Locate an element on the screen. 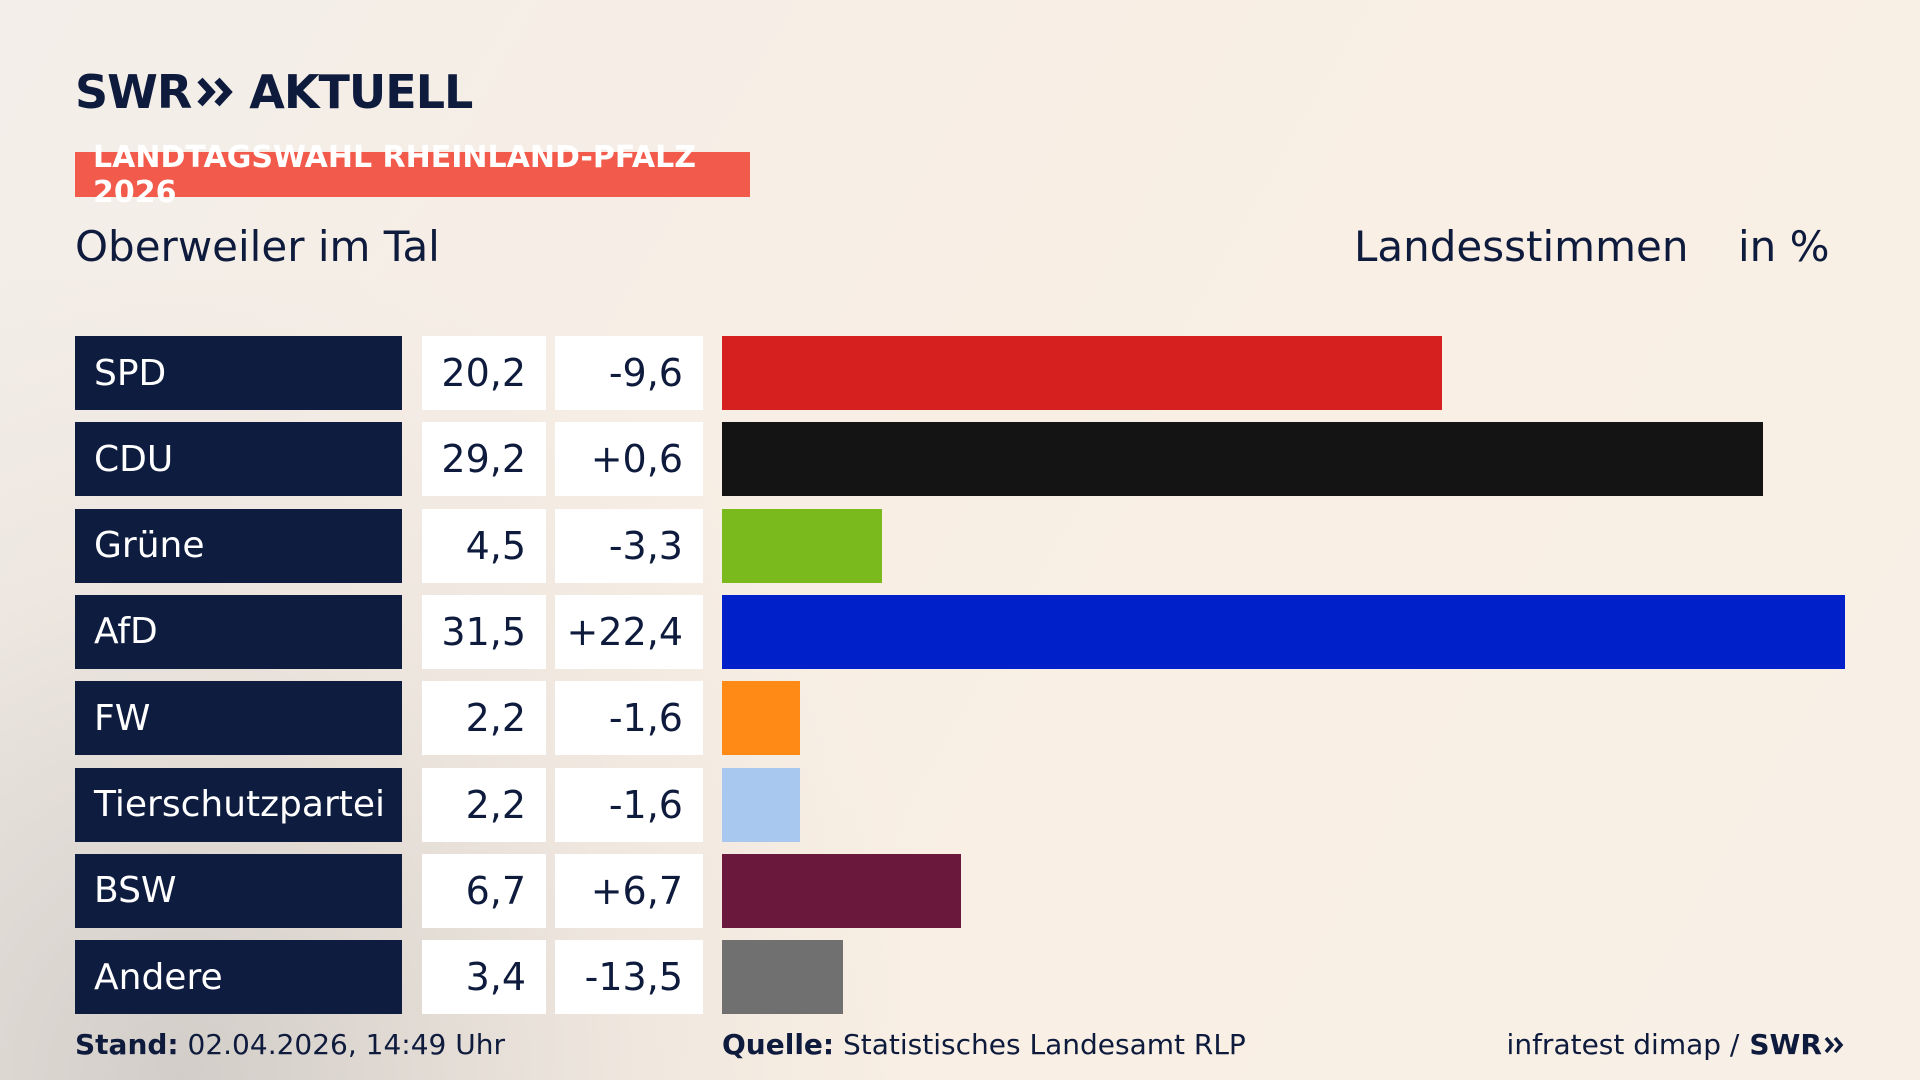  party-label: FW is located at coordinates (238, 718).